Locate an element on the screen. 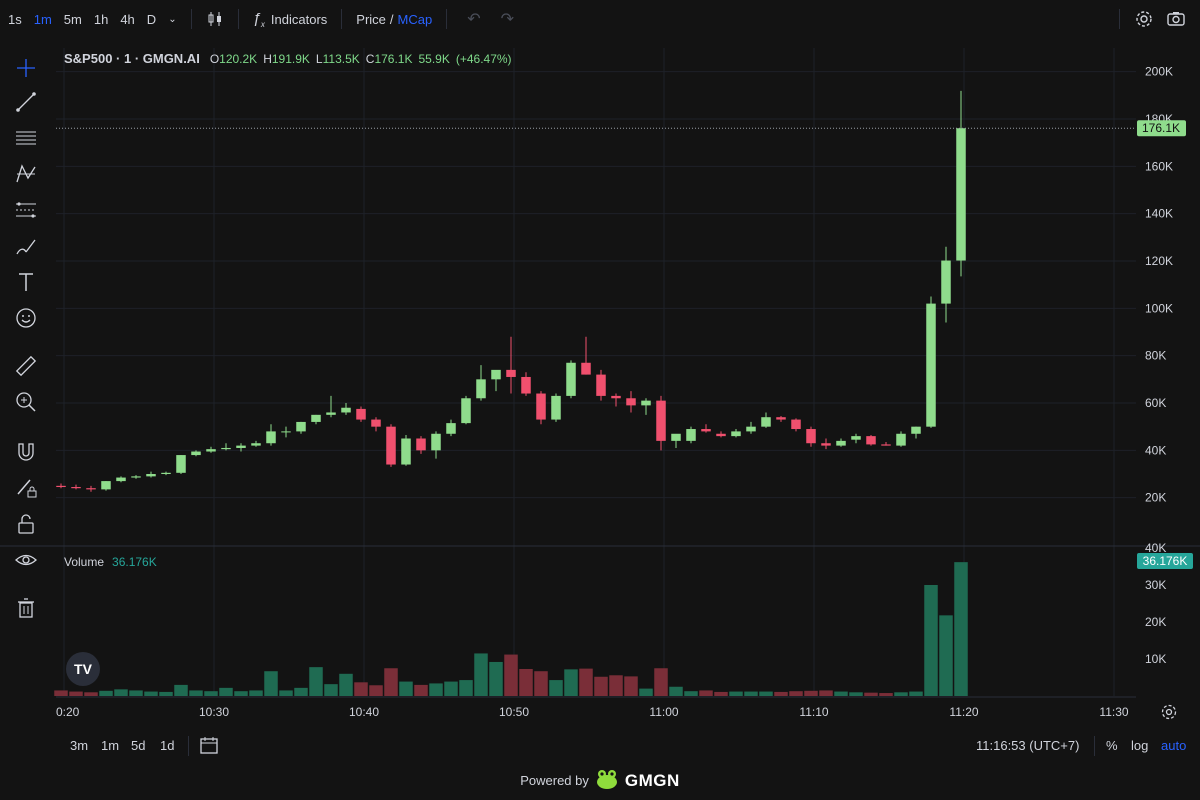 The width and height of the screenshot is (1200, 800). settings-gear-icon is located at coordinates (1144, 19).